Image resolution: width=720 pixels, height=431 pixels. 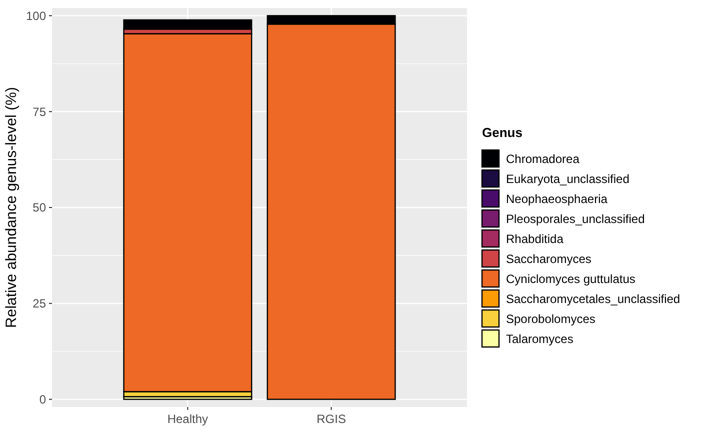 I want to click on legend-label: Pleosporales_unclassified, so click(x=575, y=219).